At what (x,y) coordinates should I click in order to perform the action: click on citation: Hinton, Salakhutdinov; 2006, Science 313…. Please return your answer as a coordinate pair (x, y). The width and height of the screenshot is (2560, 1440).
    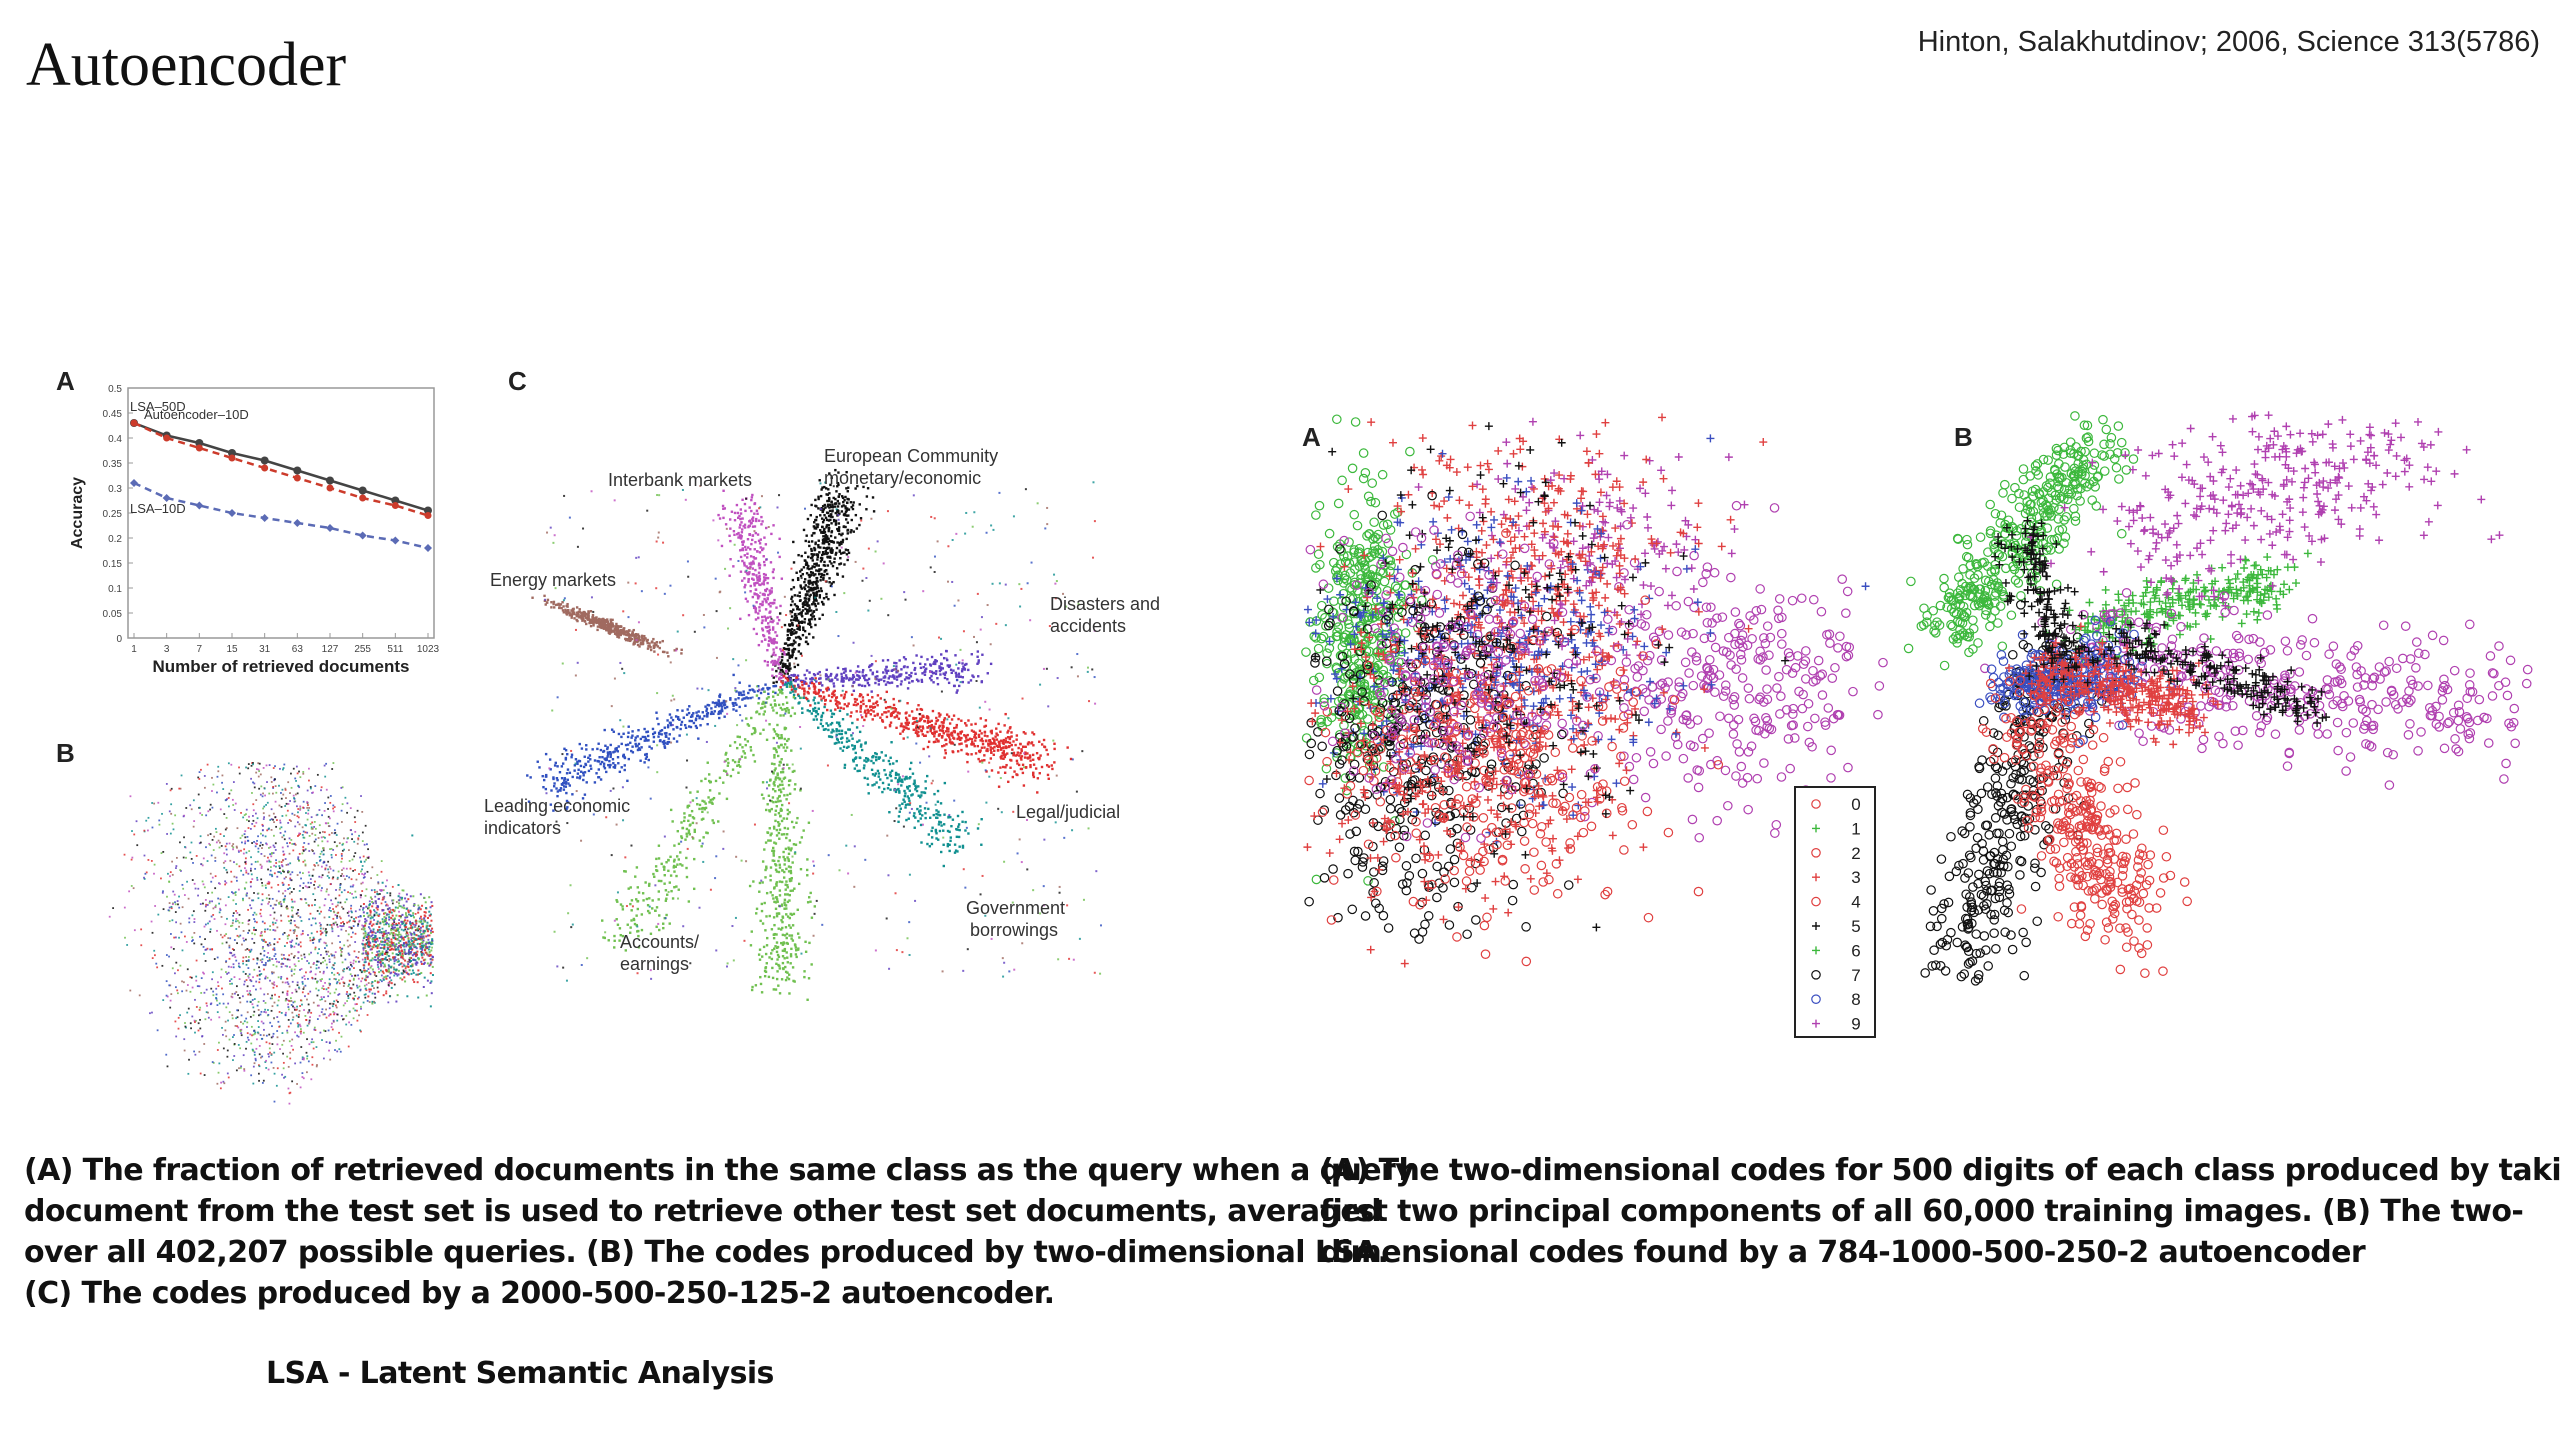
    Looking at the image, I should click on (2228, 42).